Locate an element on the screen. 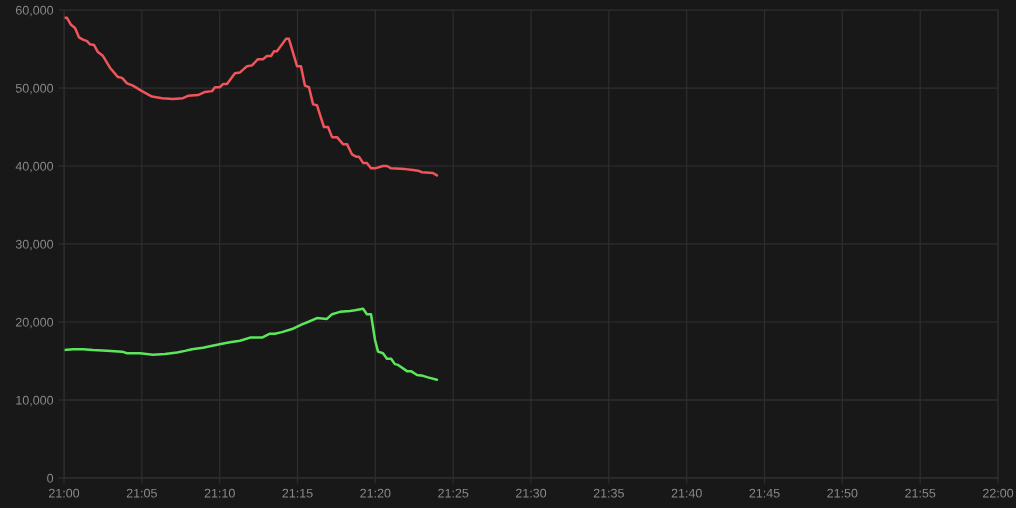  x-tick-label: 21:15 is located at coordinates (297, 493).